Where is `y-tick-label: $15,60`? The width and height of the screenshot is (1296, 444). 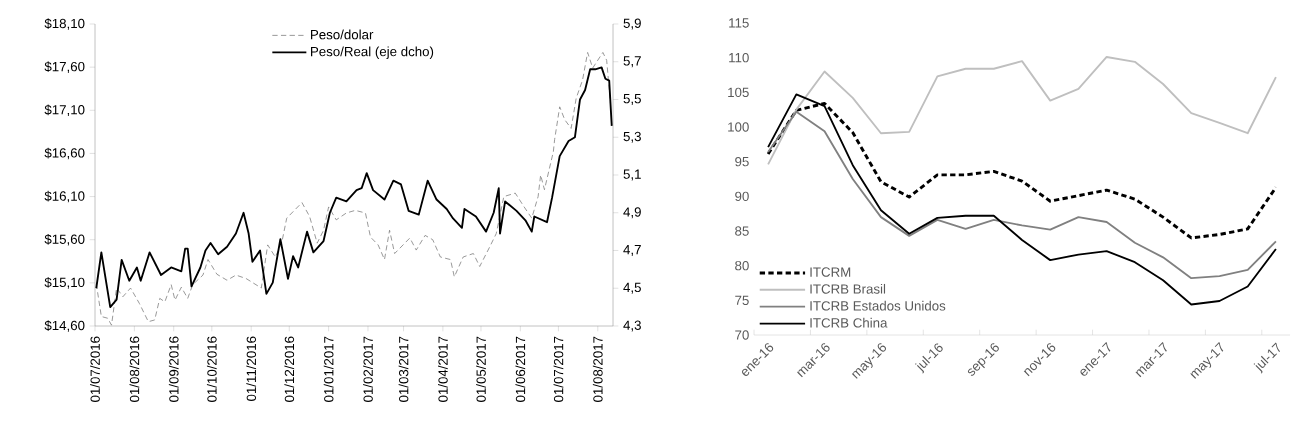 y-tick-label: $15,60 is located at coordinates (64, 239).